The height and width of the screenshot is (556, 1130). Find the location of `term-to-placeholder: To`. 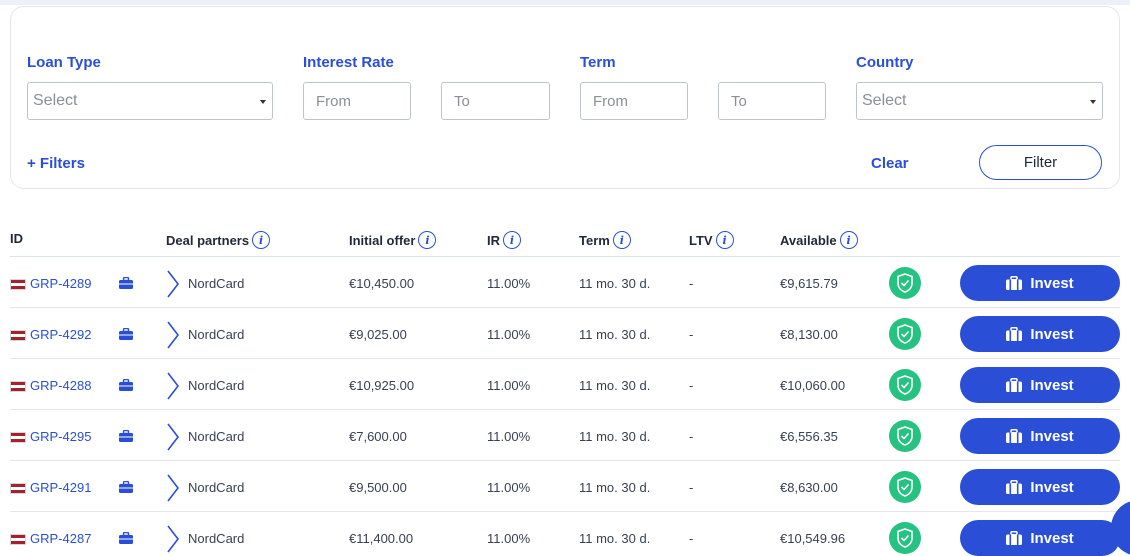

term-to-placeholder: To is located at coordinates (739, 101).